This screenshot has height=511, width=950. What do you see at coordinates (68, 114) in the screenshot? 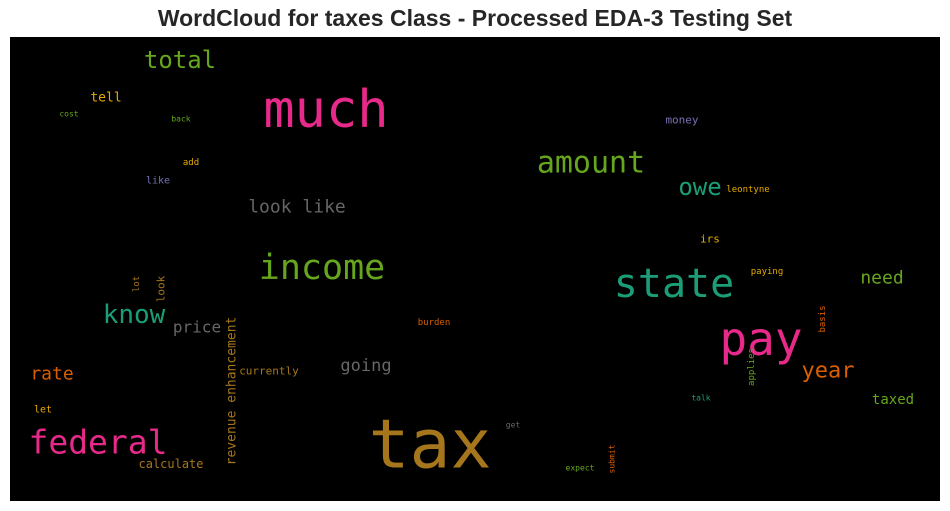
I see `word-cost: cost` at bounding box center [68, 114].